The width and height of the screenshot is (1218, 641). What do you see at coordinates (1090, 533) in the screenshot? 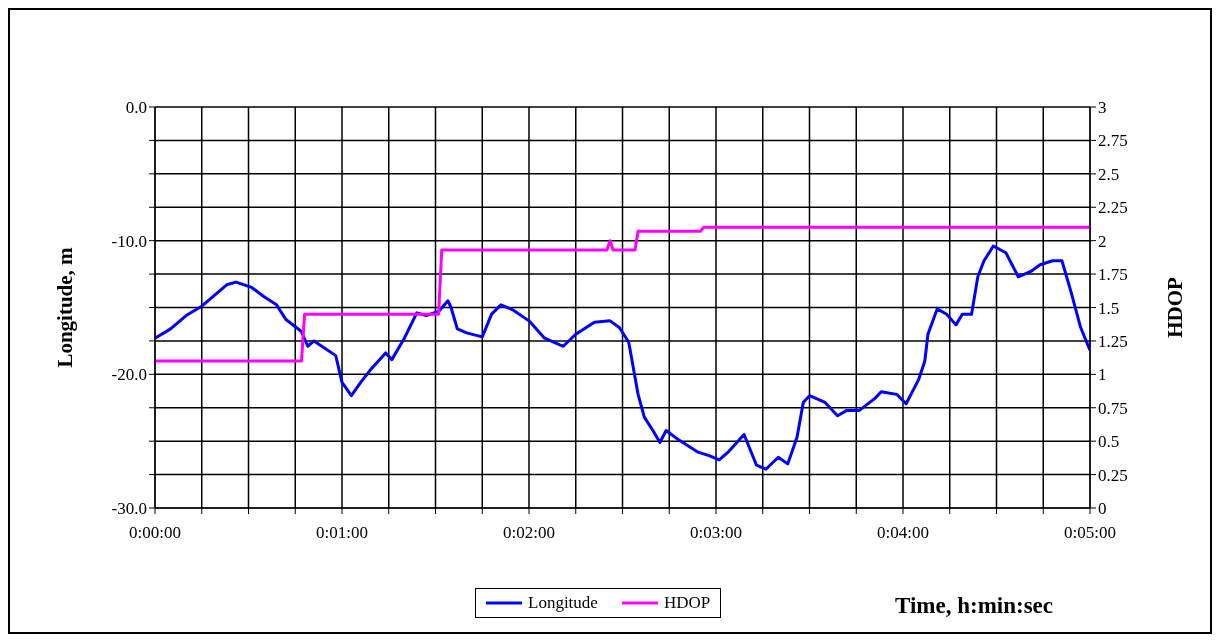
I see `x-tick-label: 0:05:00` at bounding box center [1090, 533].